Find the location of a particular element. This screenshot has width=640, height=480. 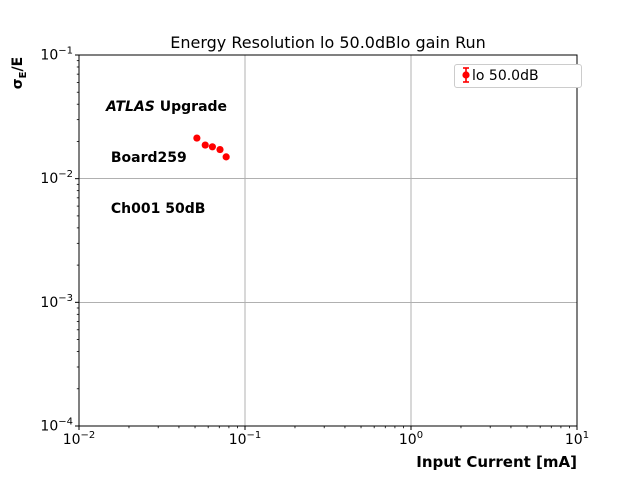

annotation-line-3: Ch001 50dB is located at coordinates (156, 209).